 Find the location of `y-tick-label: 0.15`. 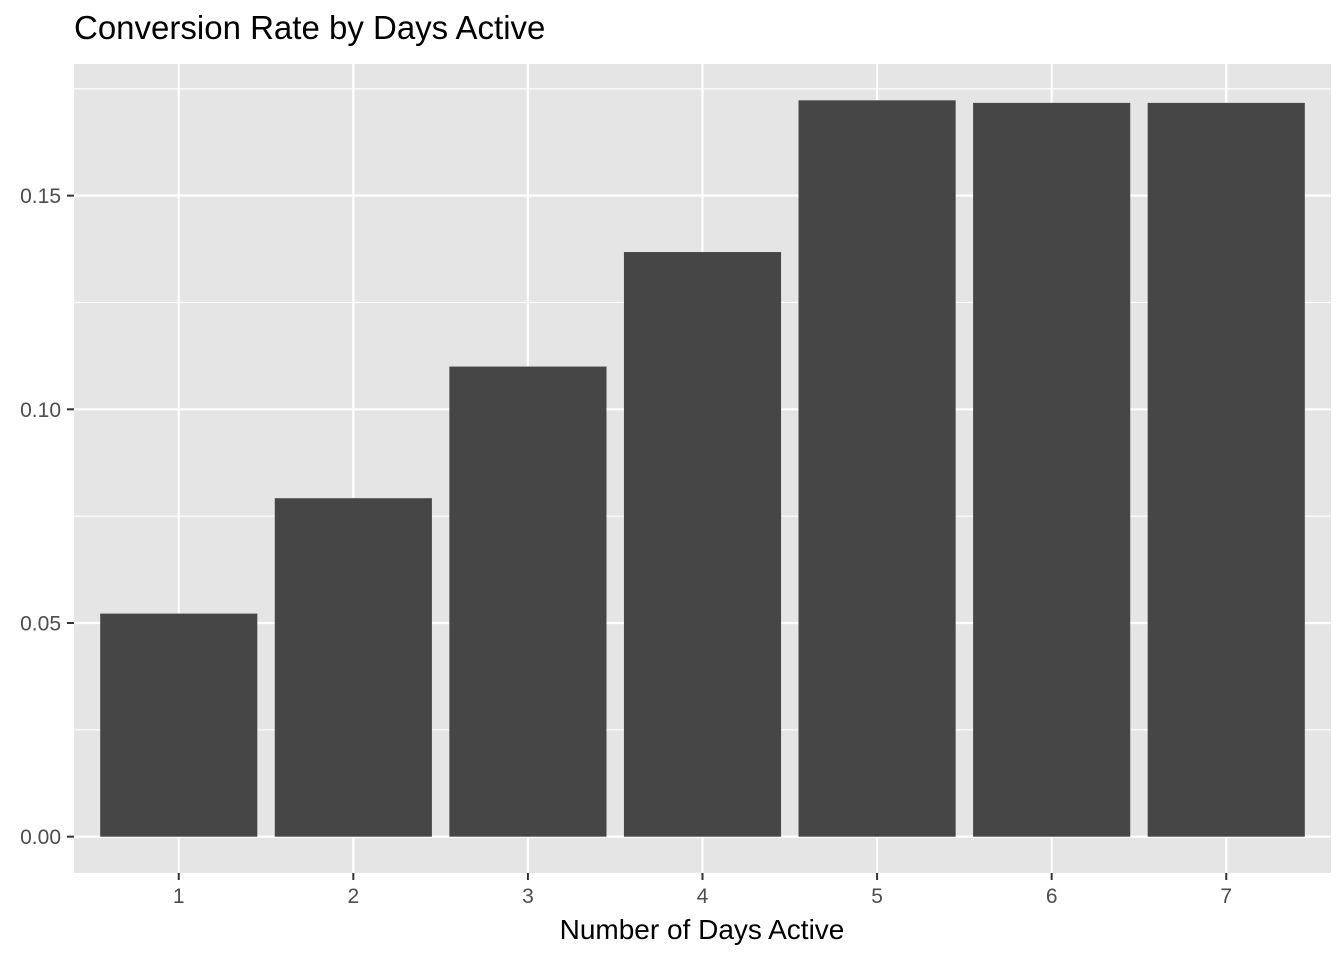

y-tick-label: 0.15 is located at coordinates (40, 196).